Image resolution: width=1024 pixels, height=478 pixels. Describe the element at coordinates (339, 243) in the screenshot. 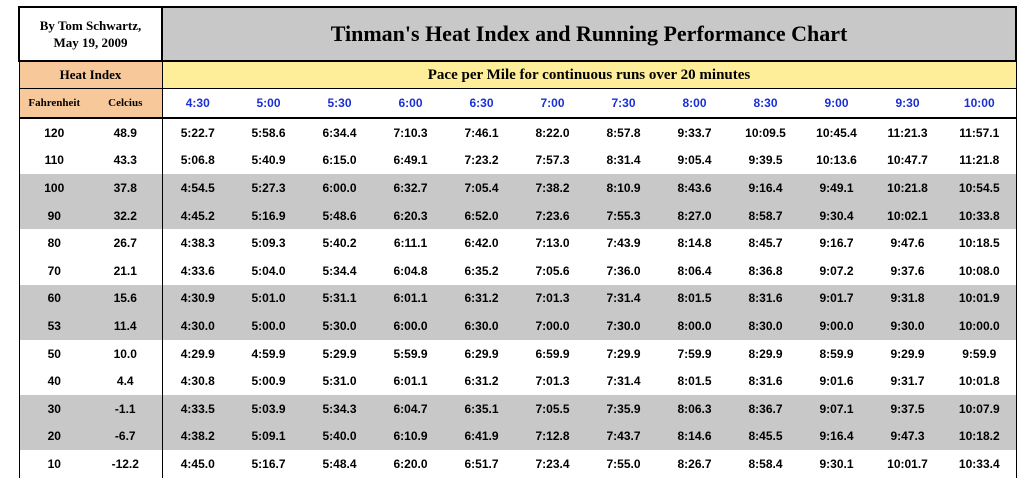

I see `pace-cell: 5:40.2` at that location.